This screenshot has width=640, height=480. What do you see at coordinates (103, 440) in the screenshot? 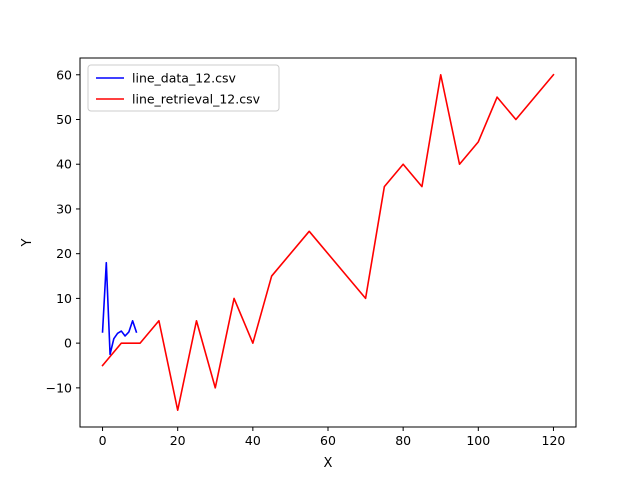
I see `x-tick-label: 0` at bounding box center [103, 440].